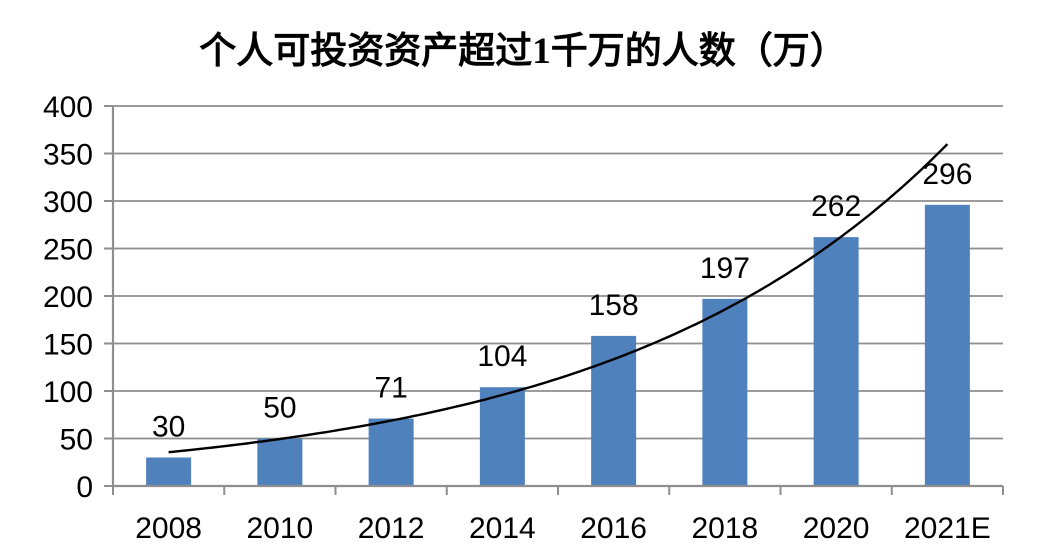  Describe the element at coordinates (390, 388) in the screenshot. I see `bar-value-label: 71` at that location.